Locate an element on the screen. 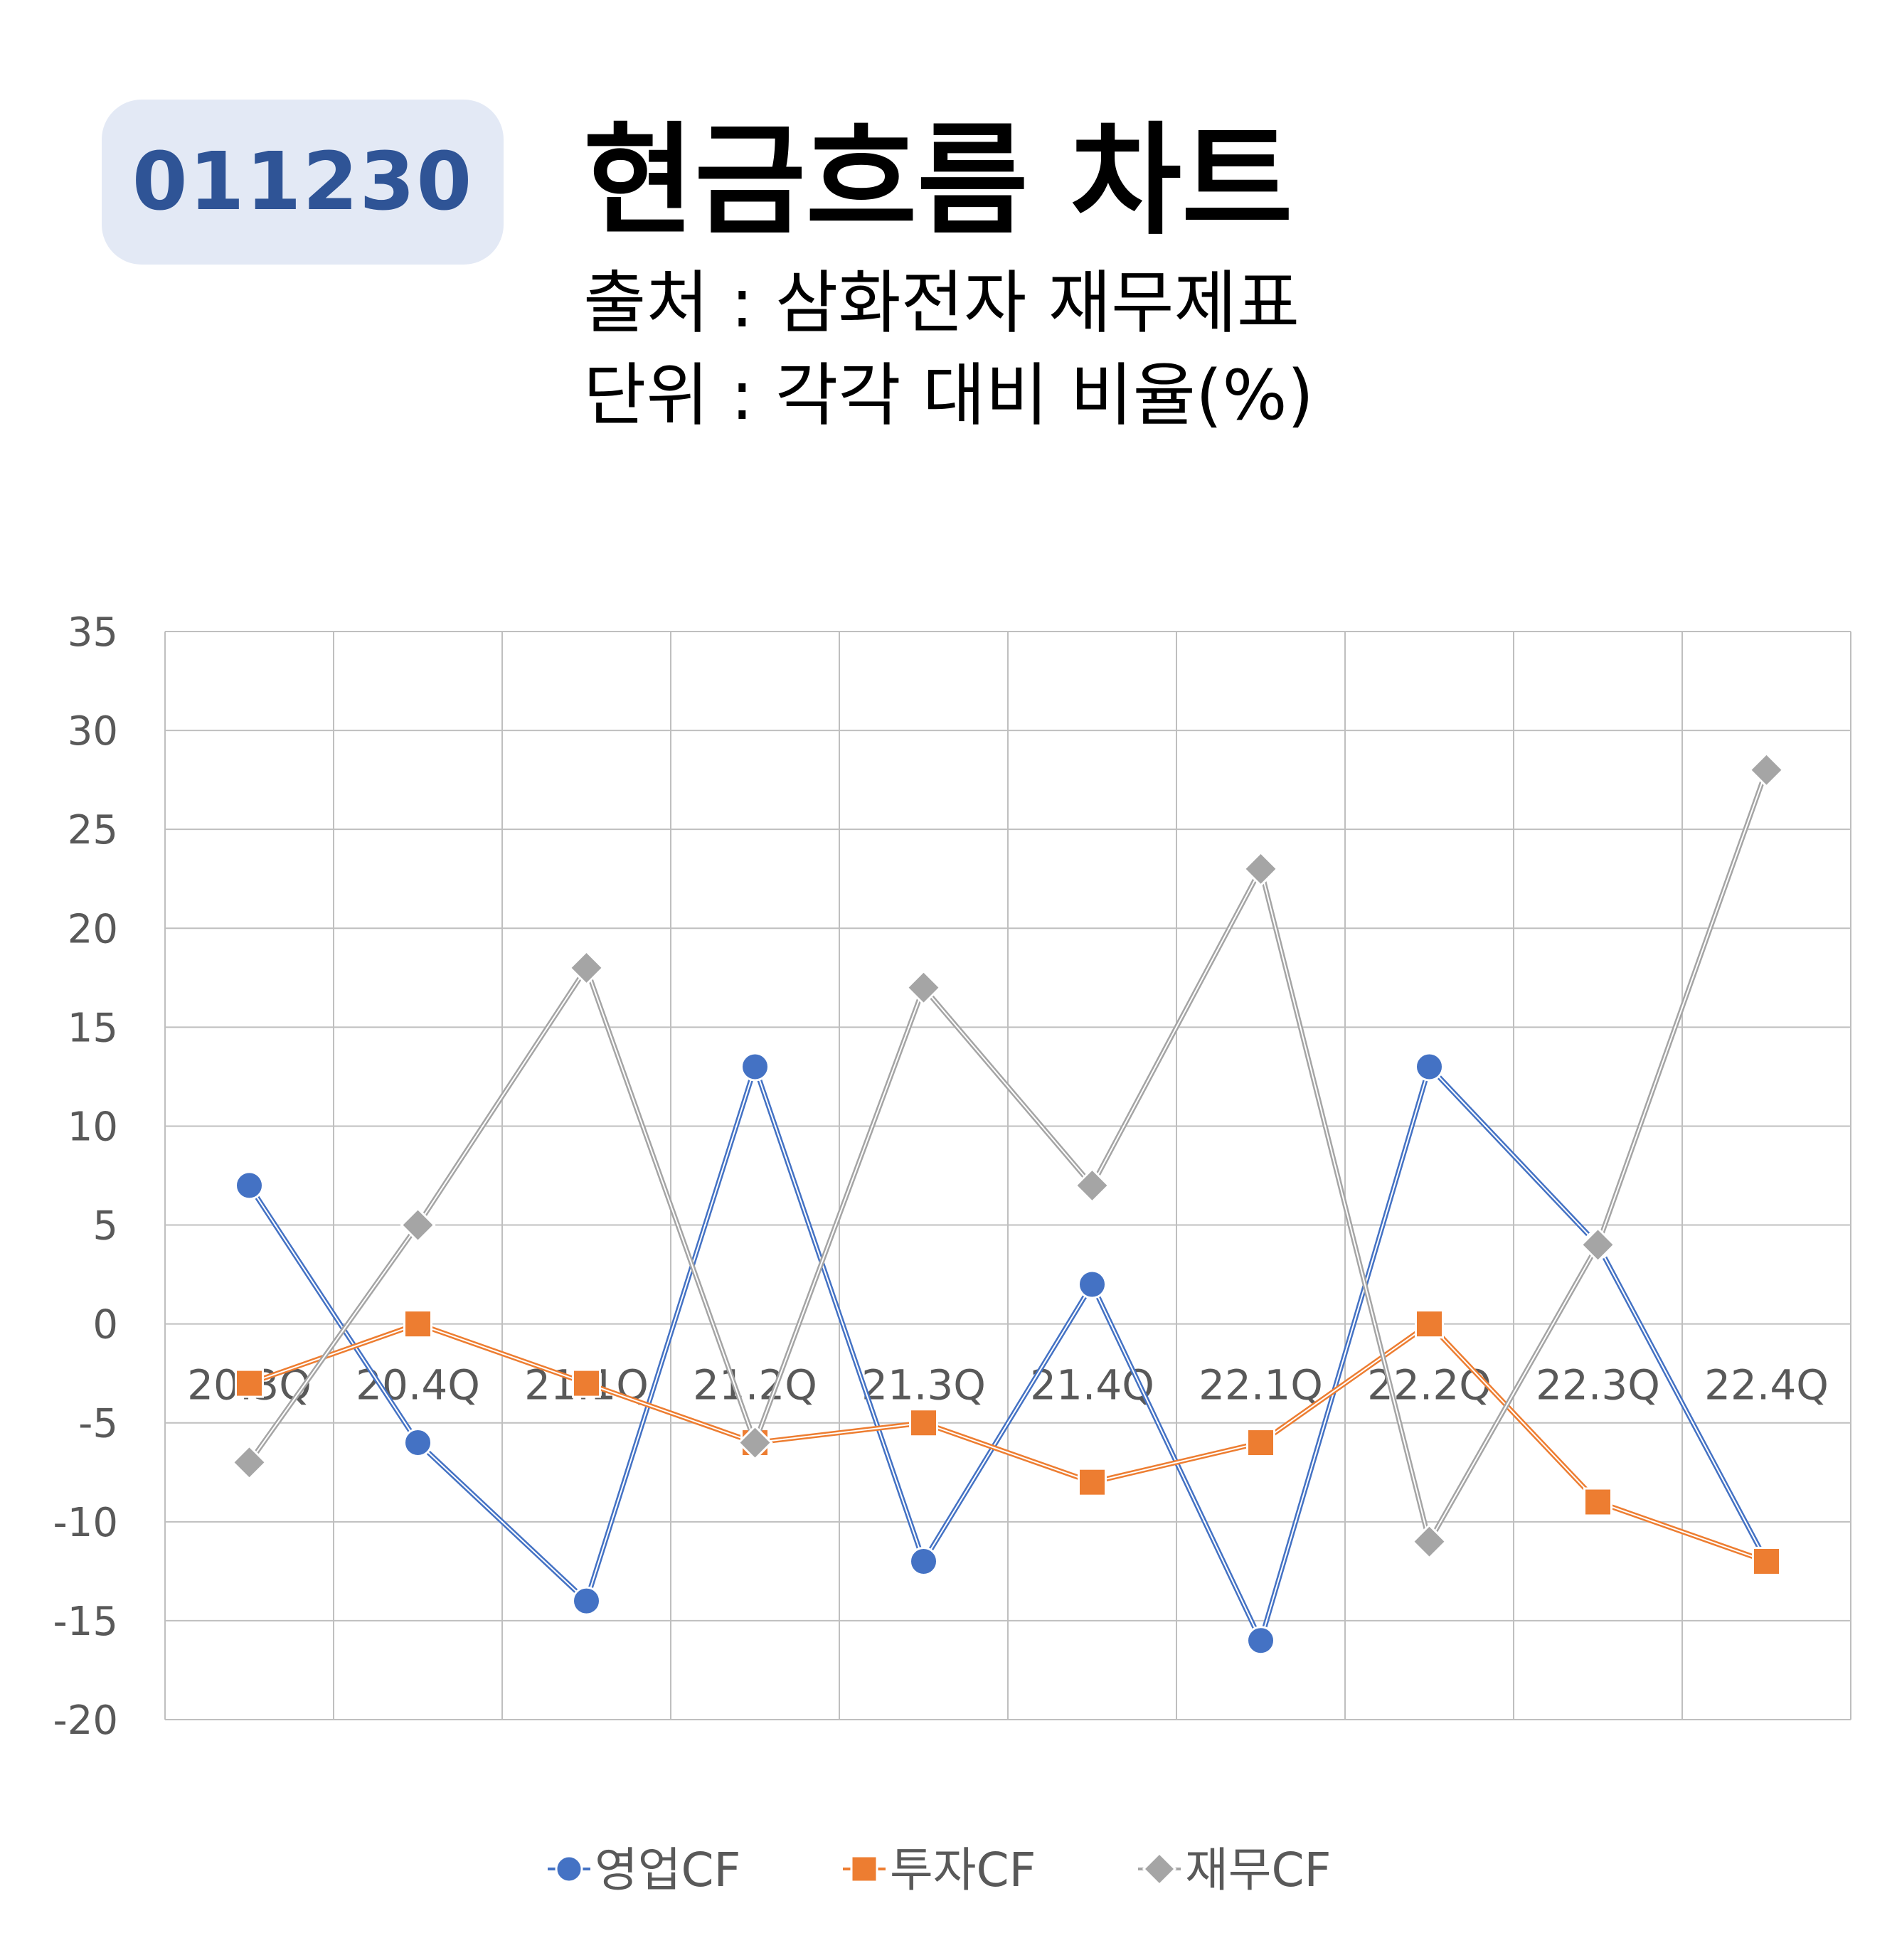 Image resolution: width=1897 pixels, height=1960 pixels. unit-label: 단위 : 각각 대비 비율(%) is located at coordinates (948, 395).